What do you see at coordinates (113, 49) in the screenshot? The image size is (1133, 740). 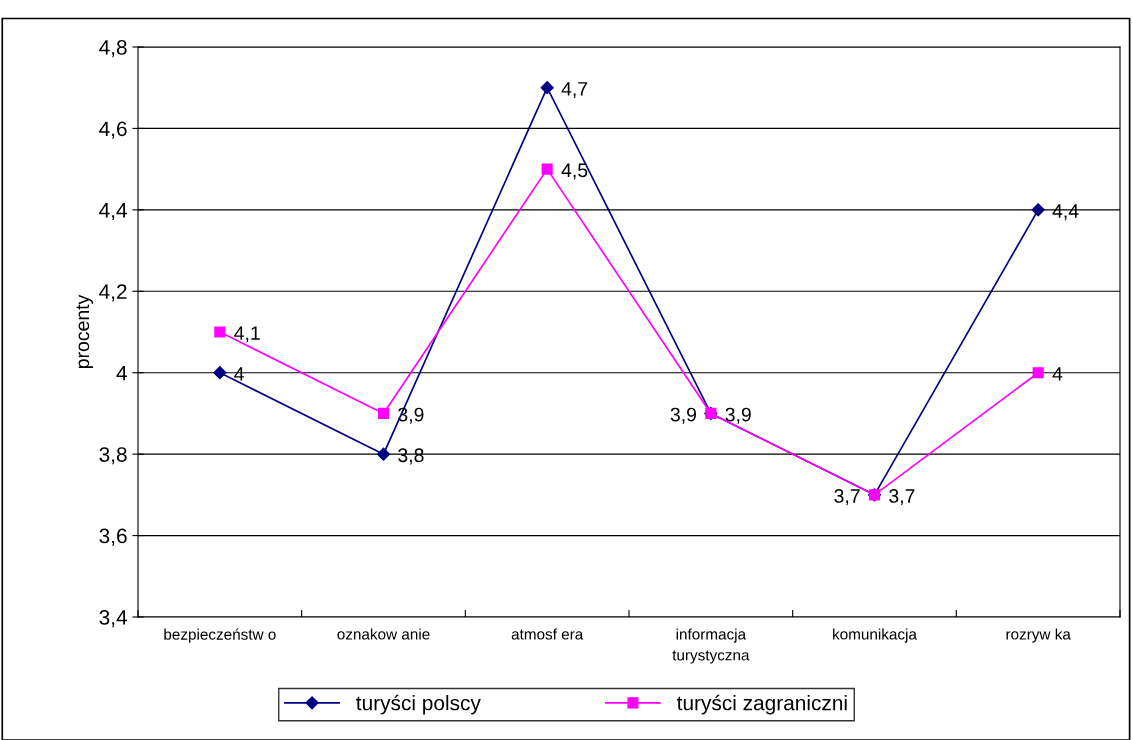 I see `y-tick-label: 4,8` at bounding box center [113, 49].